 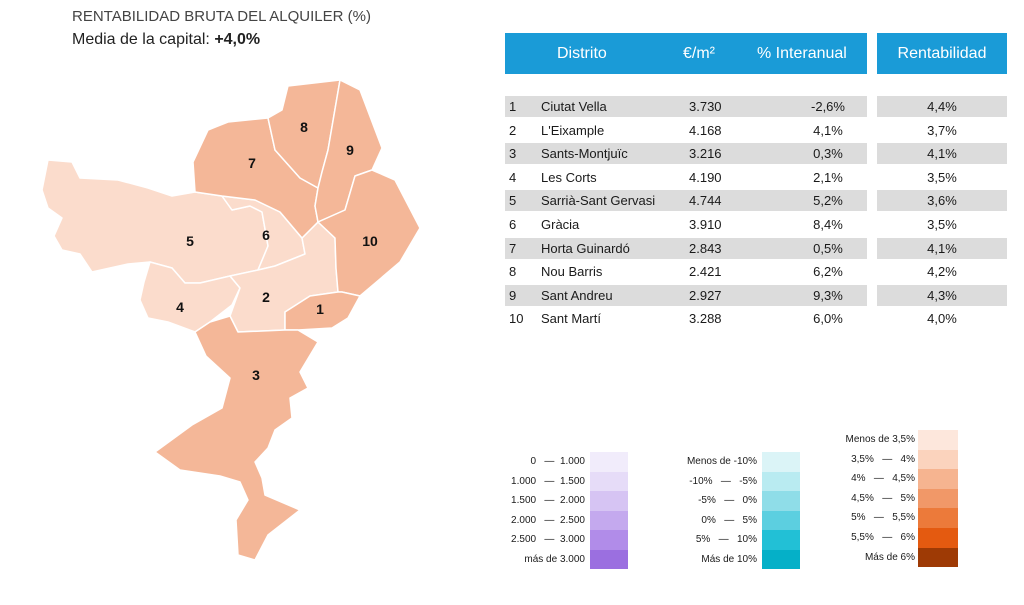 I want to click on cell-num: 1, so click(x=513, y=106).